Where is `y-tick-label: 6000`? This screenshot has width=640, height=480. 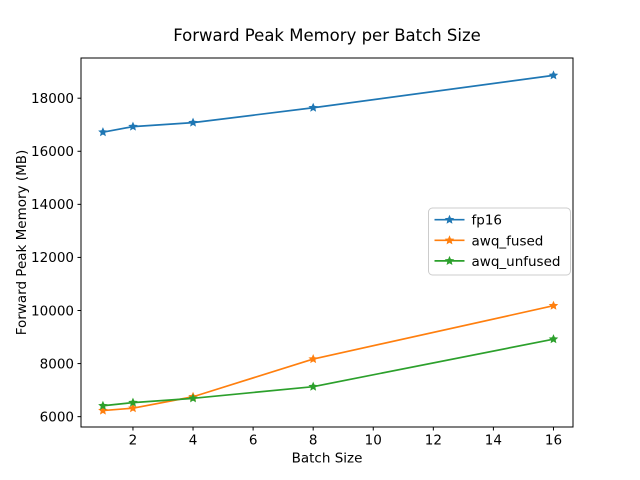 y-tick-label: 6000 is located at coordinates (57, 417).